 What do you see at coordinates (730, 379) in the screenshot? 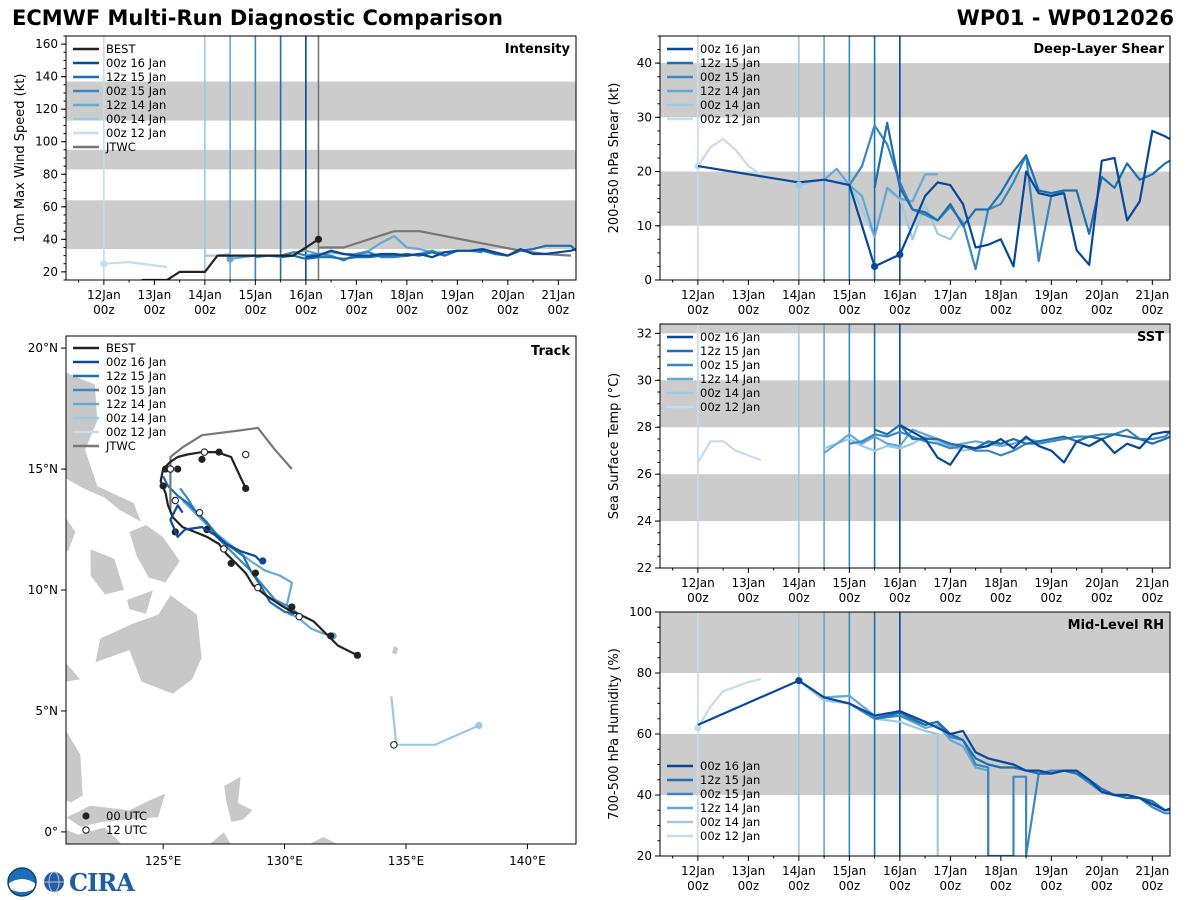
I see `sst-legend-label-r12z14: 12z 14 Jan` at bounding box center [730, 379].